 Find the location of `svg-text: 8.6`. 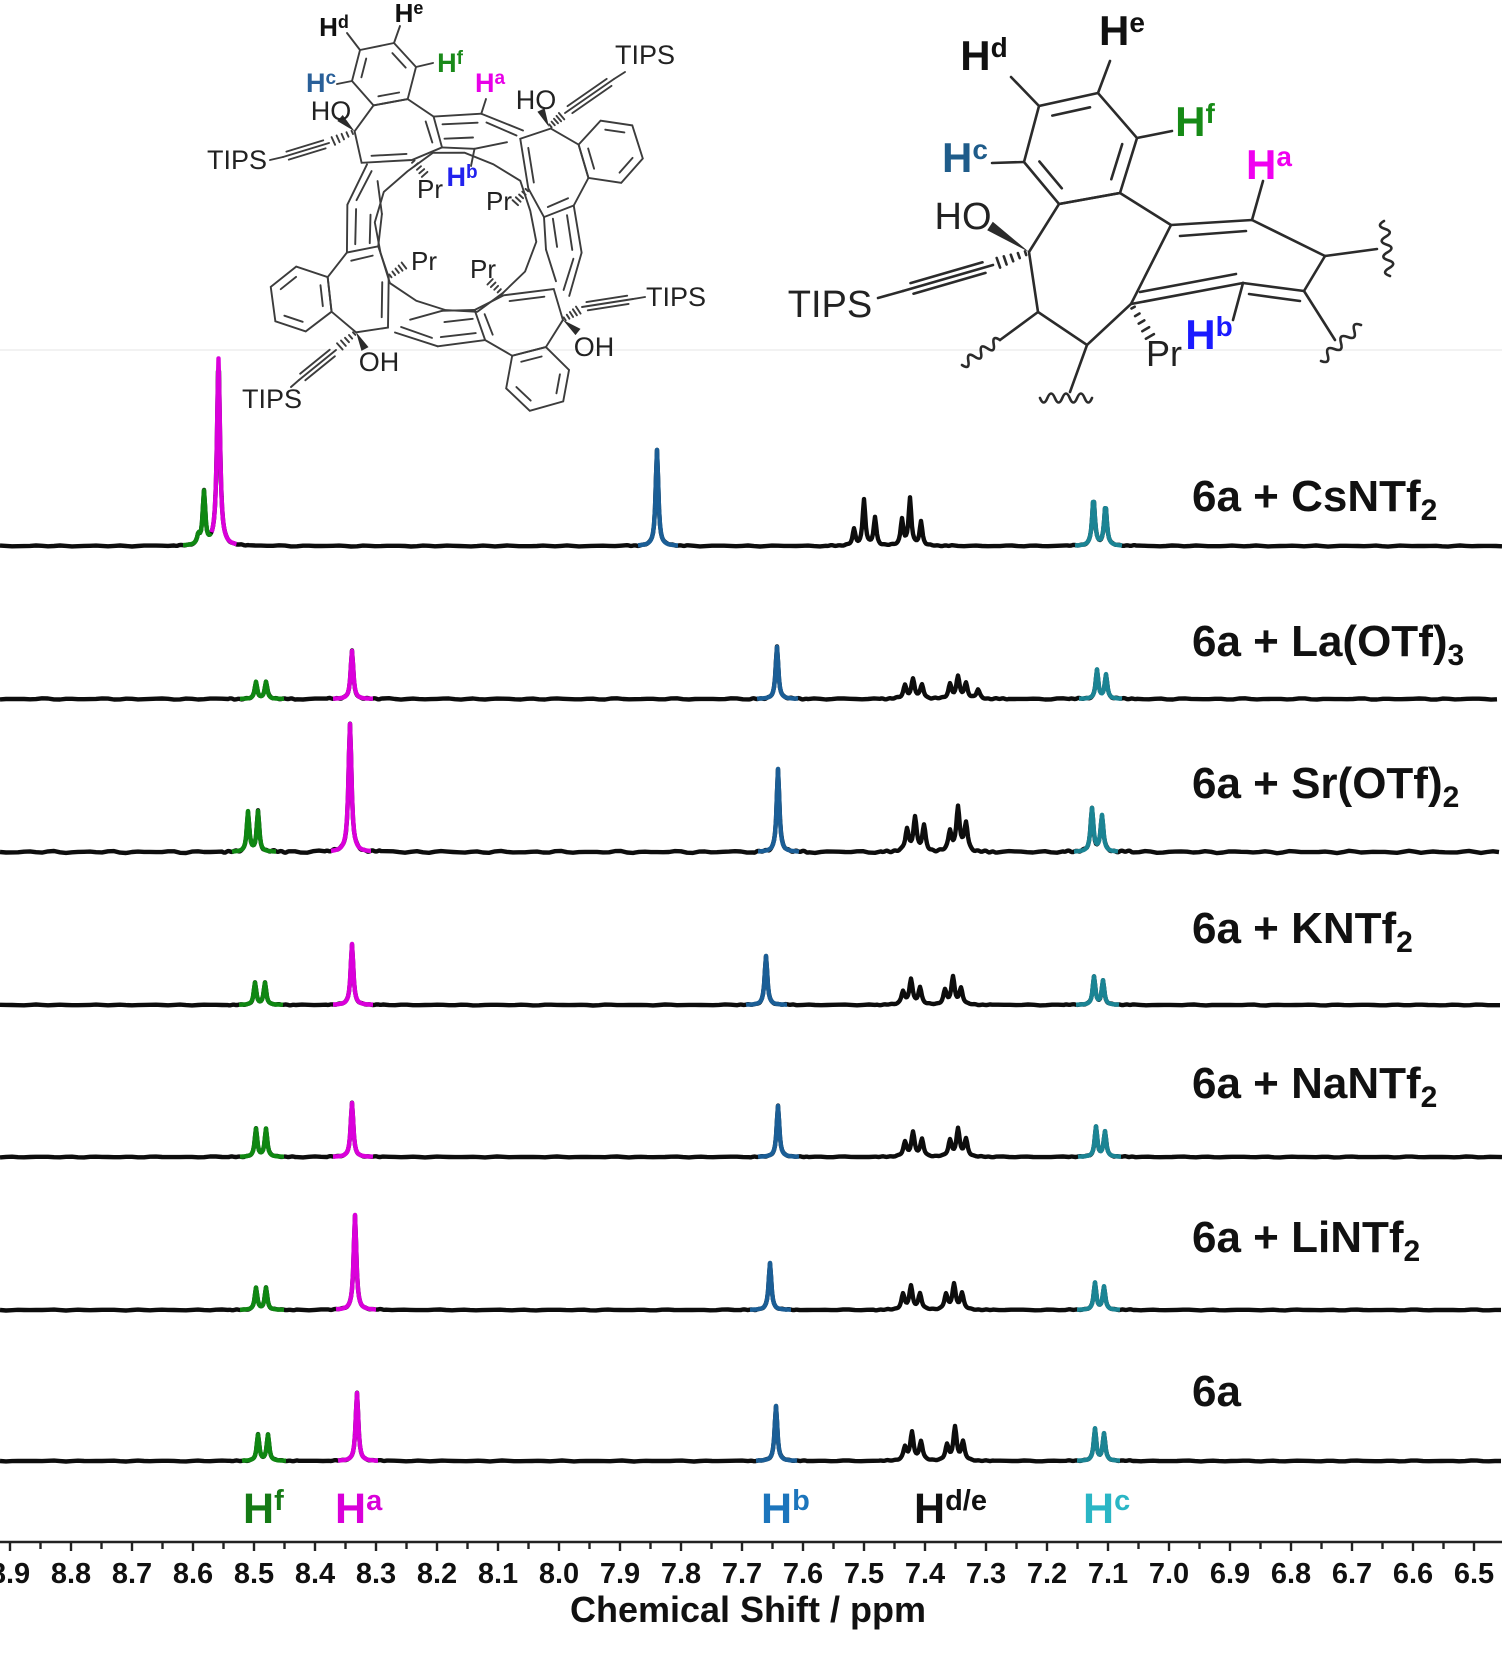

svg-text: 8.6 is located at coordinates (193, 1574).